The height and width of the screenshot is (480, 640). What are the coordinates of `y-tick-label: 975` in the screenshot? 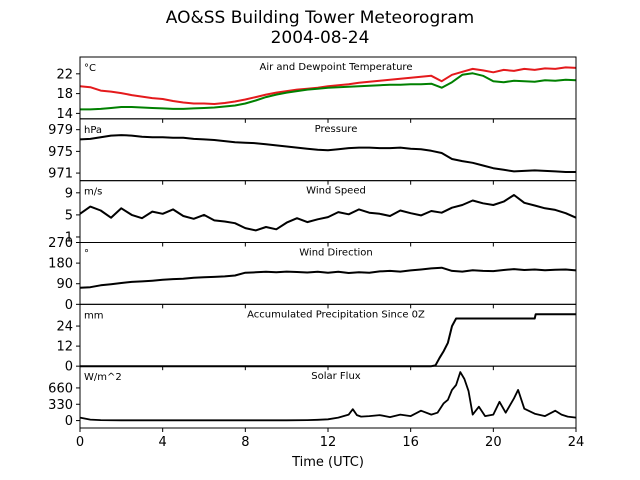 It's located at (60, 152).